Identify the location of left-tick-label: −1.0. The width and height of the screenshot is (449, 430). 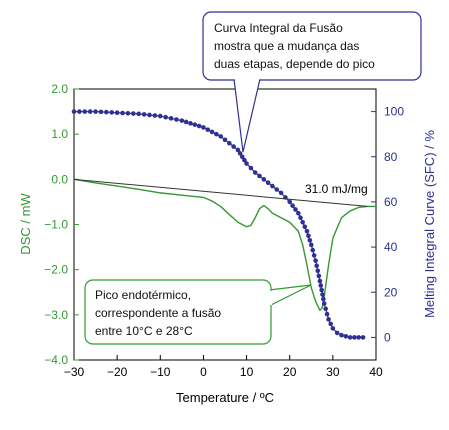
(56, 225).